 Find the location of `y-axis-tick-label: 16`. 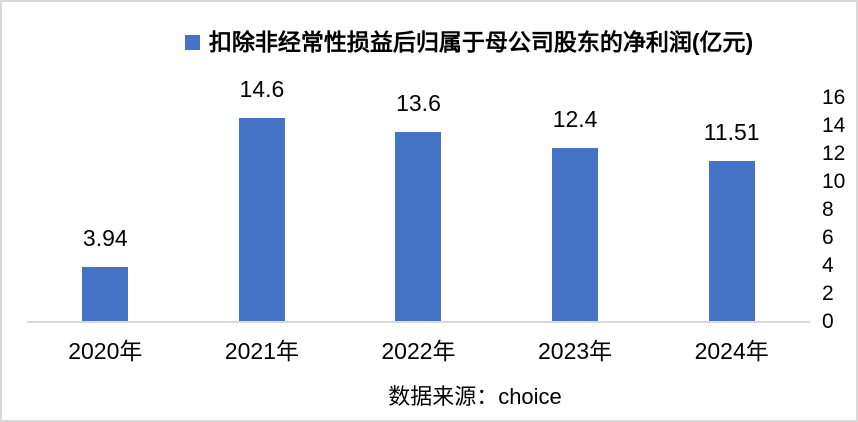

y-axis-tick-label: 16 is located at coordinates (834, 97).